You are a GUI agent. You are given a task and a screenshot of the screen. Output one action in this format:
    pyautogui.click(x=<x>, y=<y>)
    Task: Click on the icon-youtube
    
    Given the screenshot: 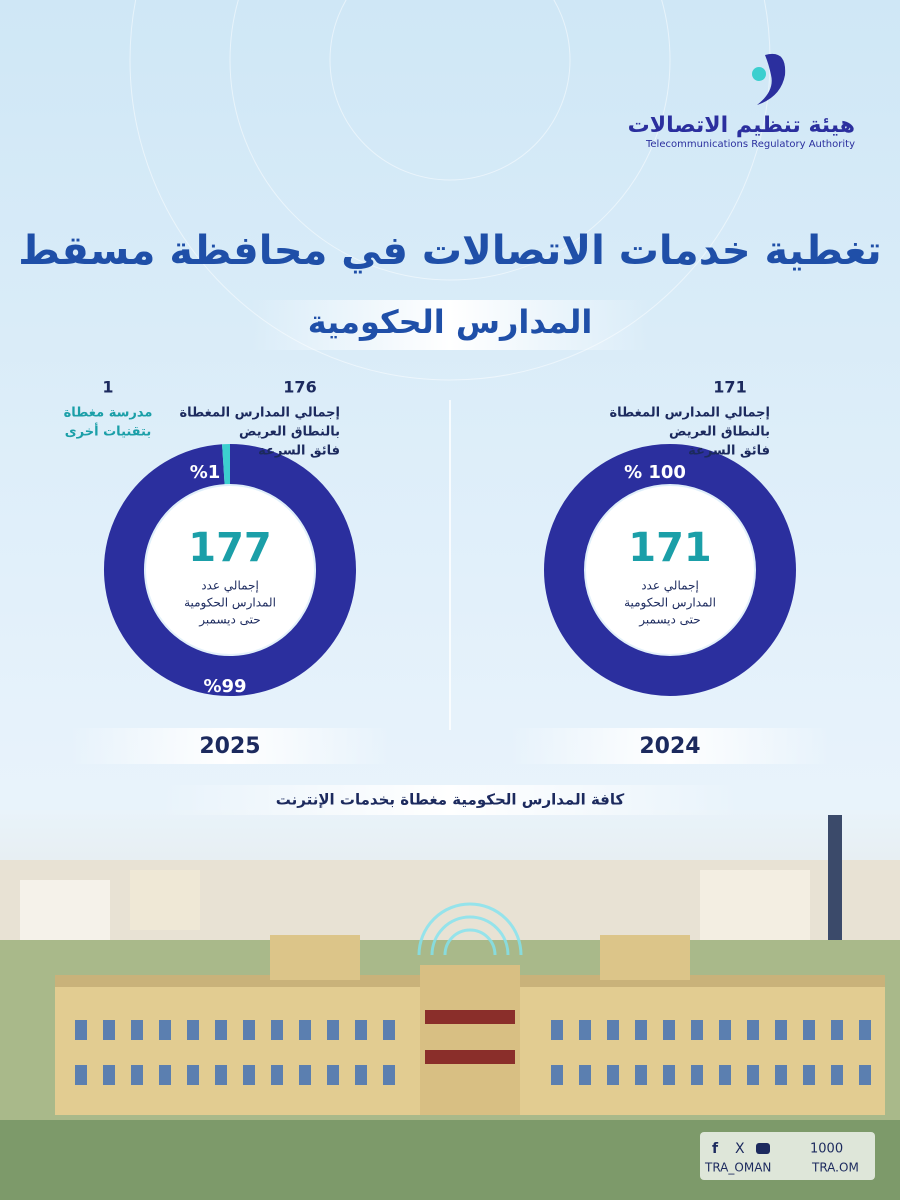 What is the action you would take?
    pyautogui.click(x=763, y=1148)
    